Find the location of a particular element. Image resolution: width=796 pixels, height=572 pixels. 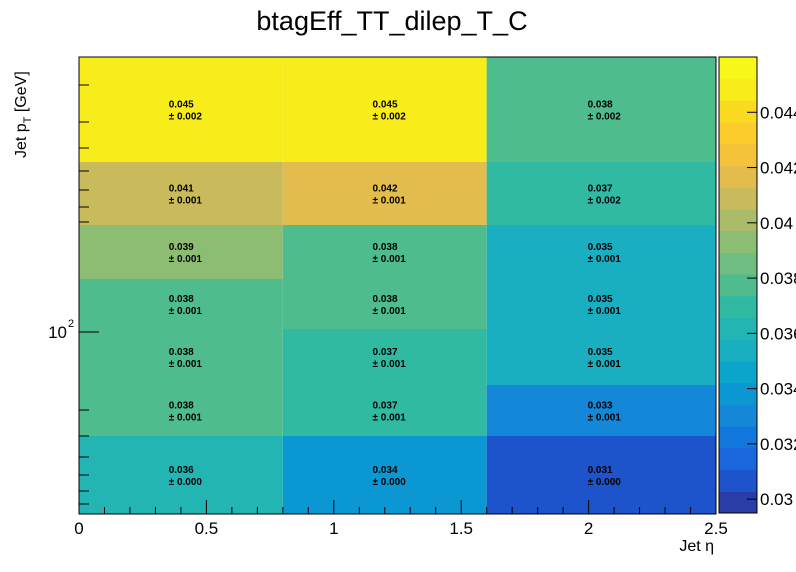

cell-value-label: 0.031 is located at coordinates (600, 470).